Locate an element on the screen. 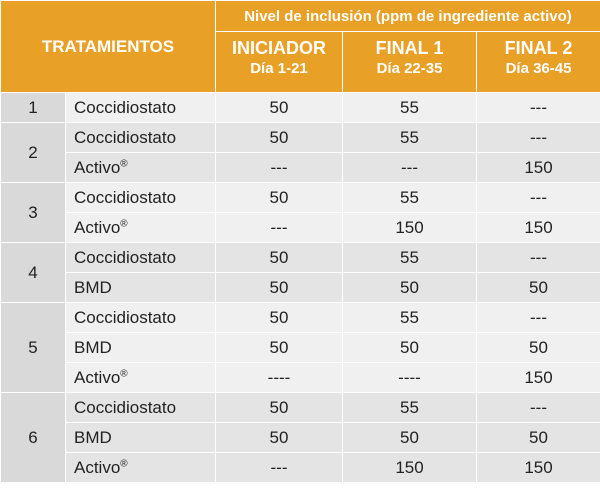  phase-days: Día 22-35 is located at coordinates (409, 68).